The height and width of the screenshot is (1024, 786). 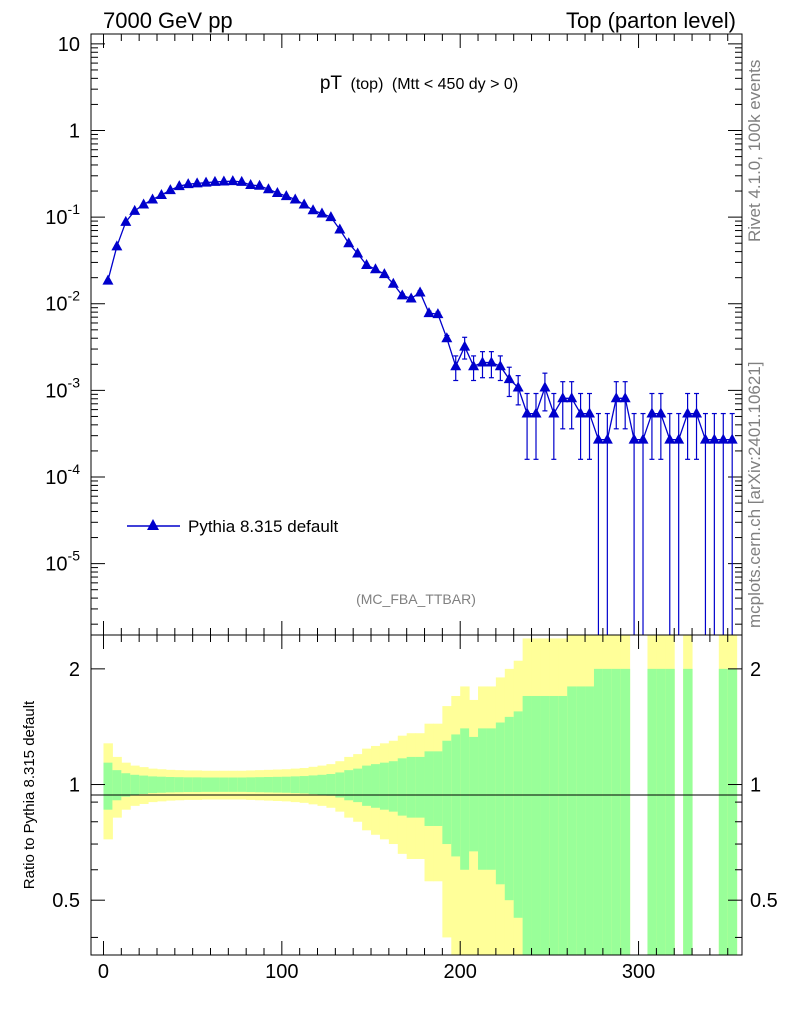 I want to click on x-tick-label: 100, so click(x=281, y=972).